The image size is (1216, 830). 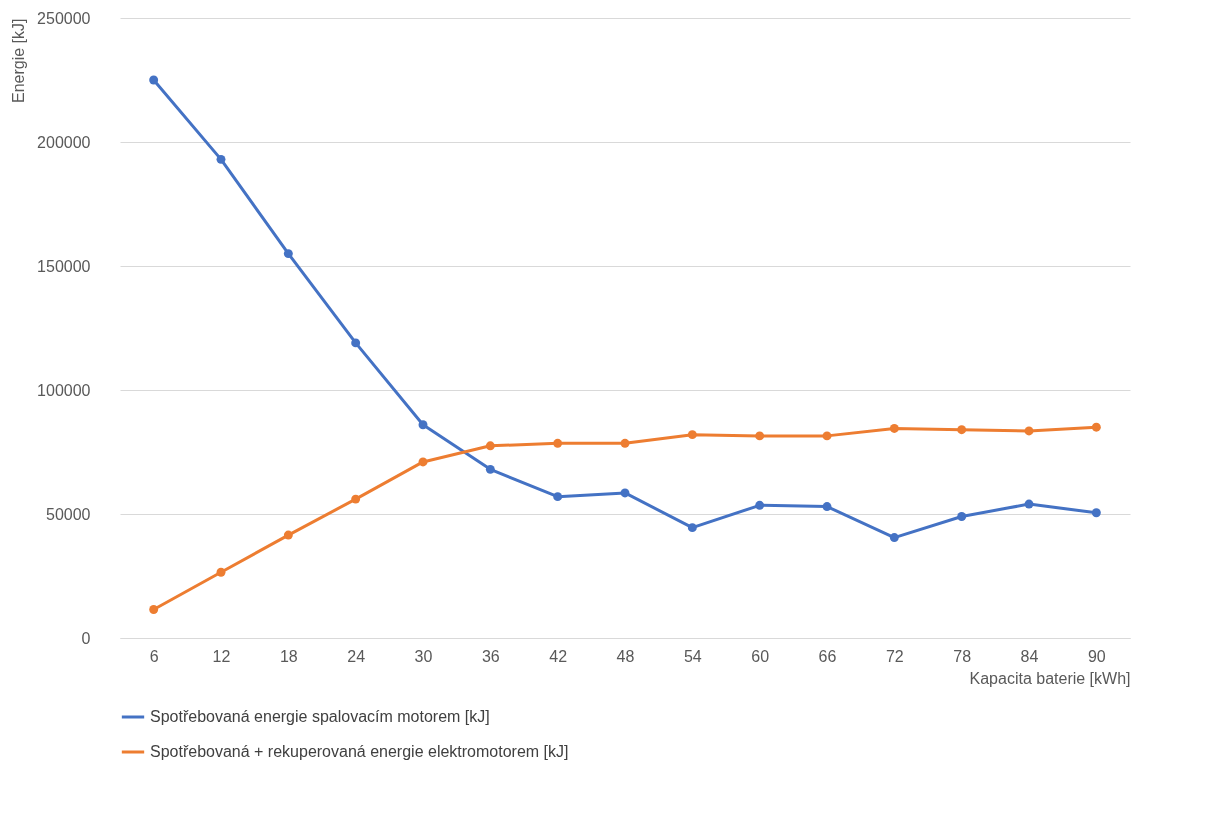 What do you see at coordinates (423, 656) in the screenshot?
I see `x-tick-label: 30` at bounding box center [423, 656].